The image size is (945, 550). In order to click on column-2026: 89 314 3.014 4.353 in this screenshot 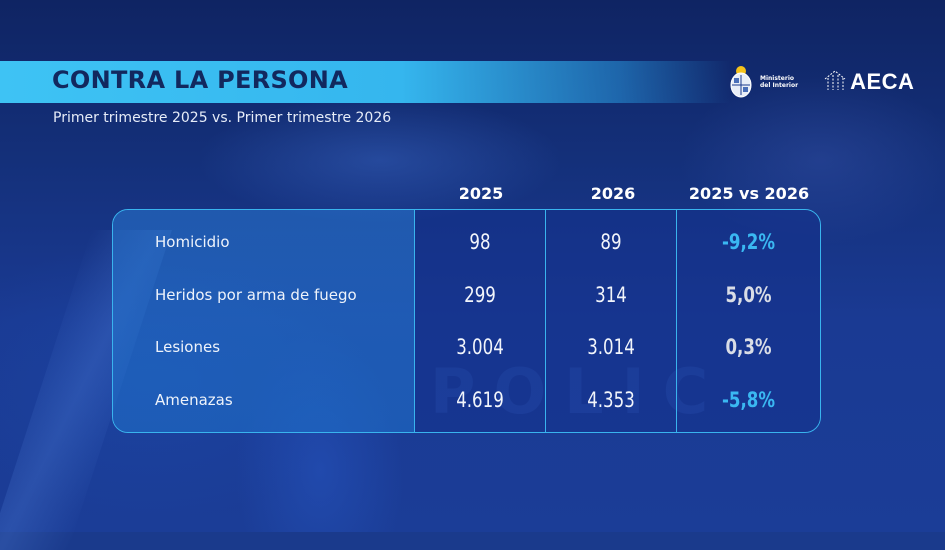, I will do `click(611, 321)`.